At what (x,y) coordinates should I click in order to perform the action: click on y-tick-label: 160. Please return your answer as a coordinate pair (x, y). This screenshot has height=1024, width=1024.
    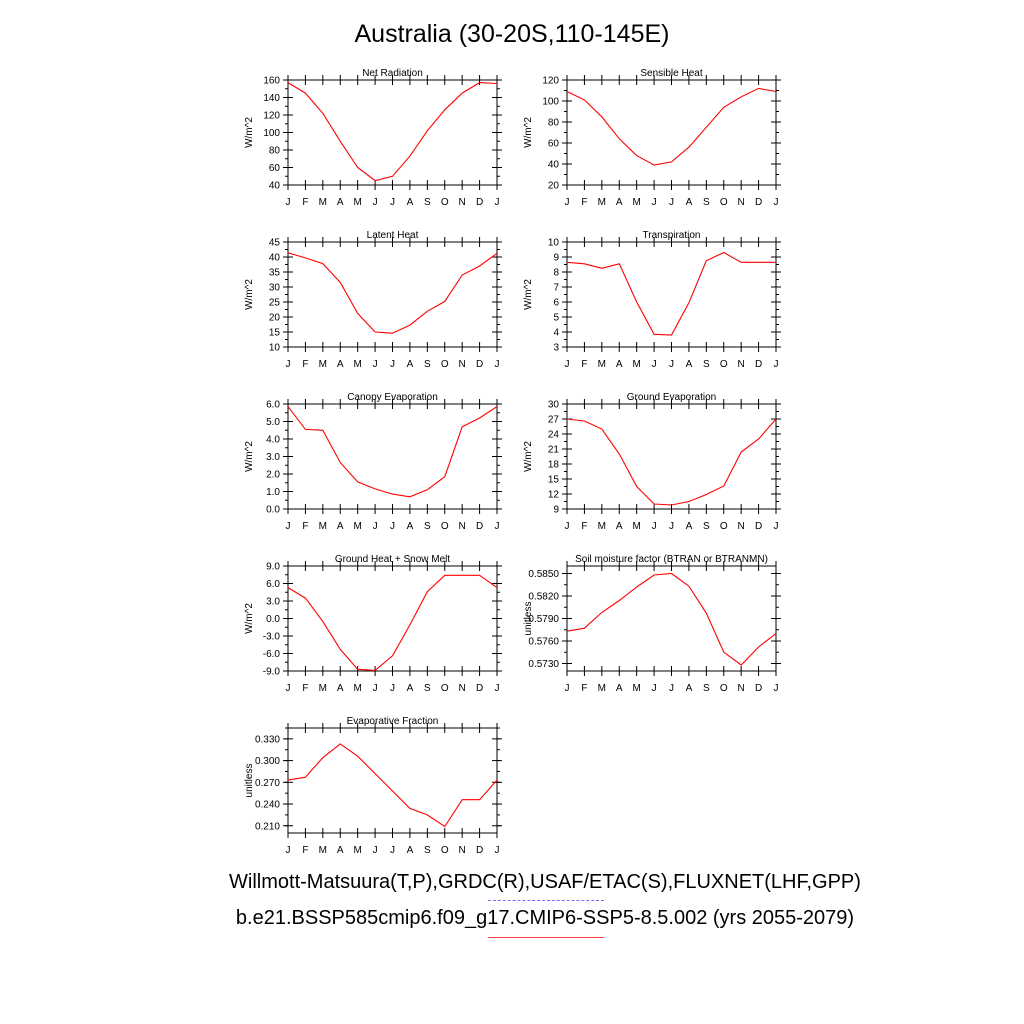
    Looking at the image, I should click on (271, 81).